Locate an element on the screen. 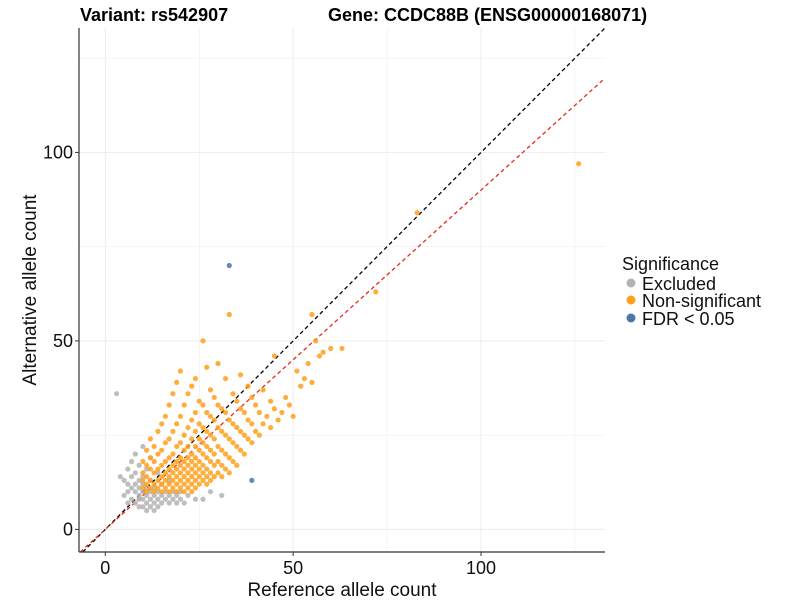 Image resolution: width=800 pixels, height=600 pixels. x-tick-label: 50 is located at coordinates (293, 568).